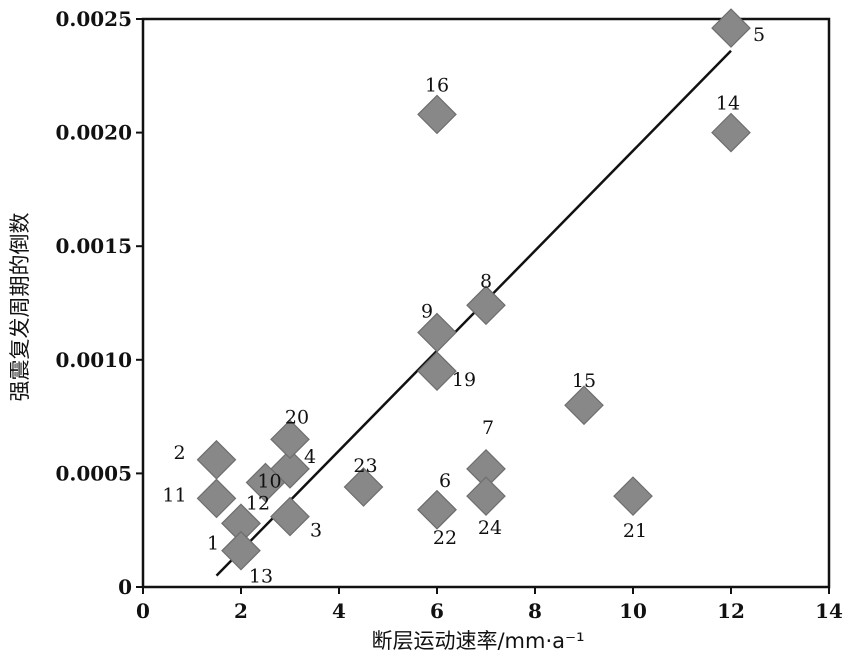 The image size is (850, 664). What do you see at coordinates (365, 466) in the screenshot?
I see `point-label: 23` at bounding box center [365, 466].